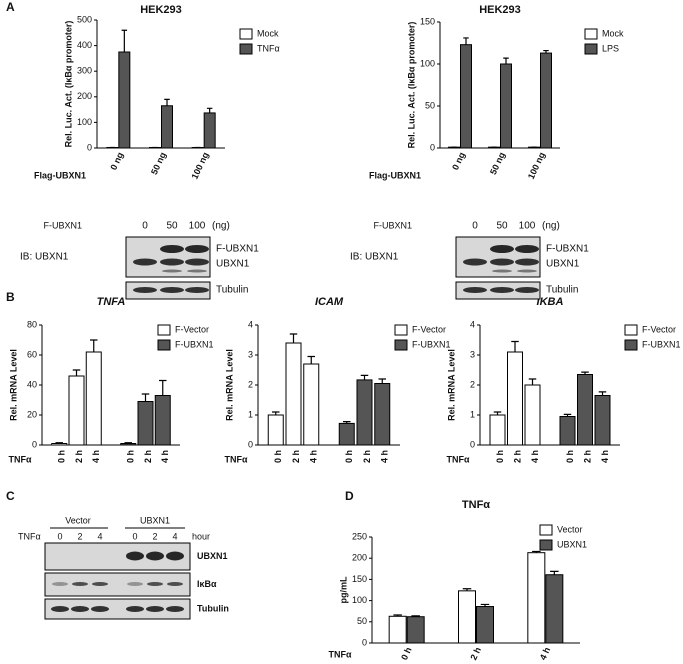 This screenshot has width=683, height=664. I want to click on band-label: IκBα, so click(207, 584).